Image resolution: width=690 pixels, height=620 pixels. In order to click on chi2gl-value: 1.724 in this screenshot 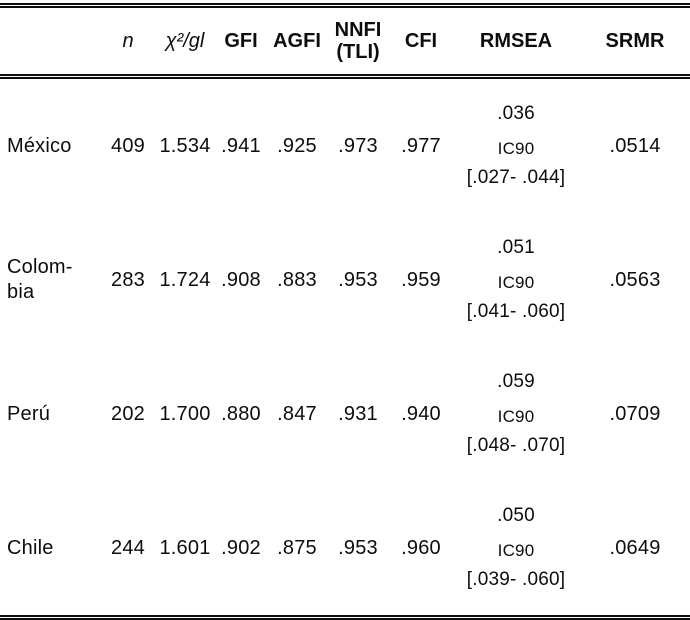, I will do `click(185, 279)`.